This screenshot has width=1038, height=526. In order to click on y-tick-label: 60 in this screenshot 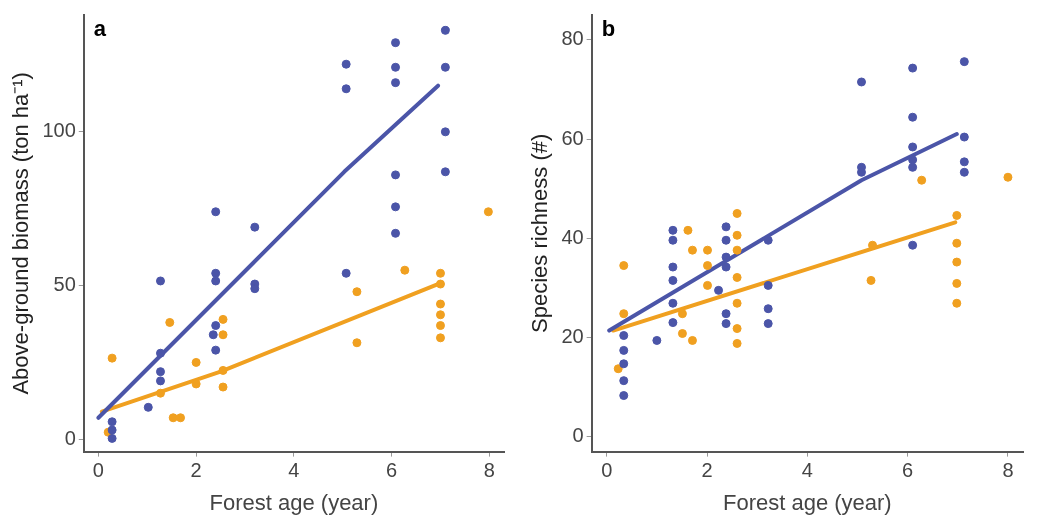, I will do `click(572, 137)`.